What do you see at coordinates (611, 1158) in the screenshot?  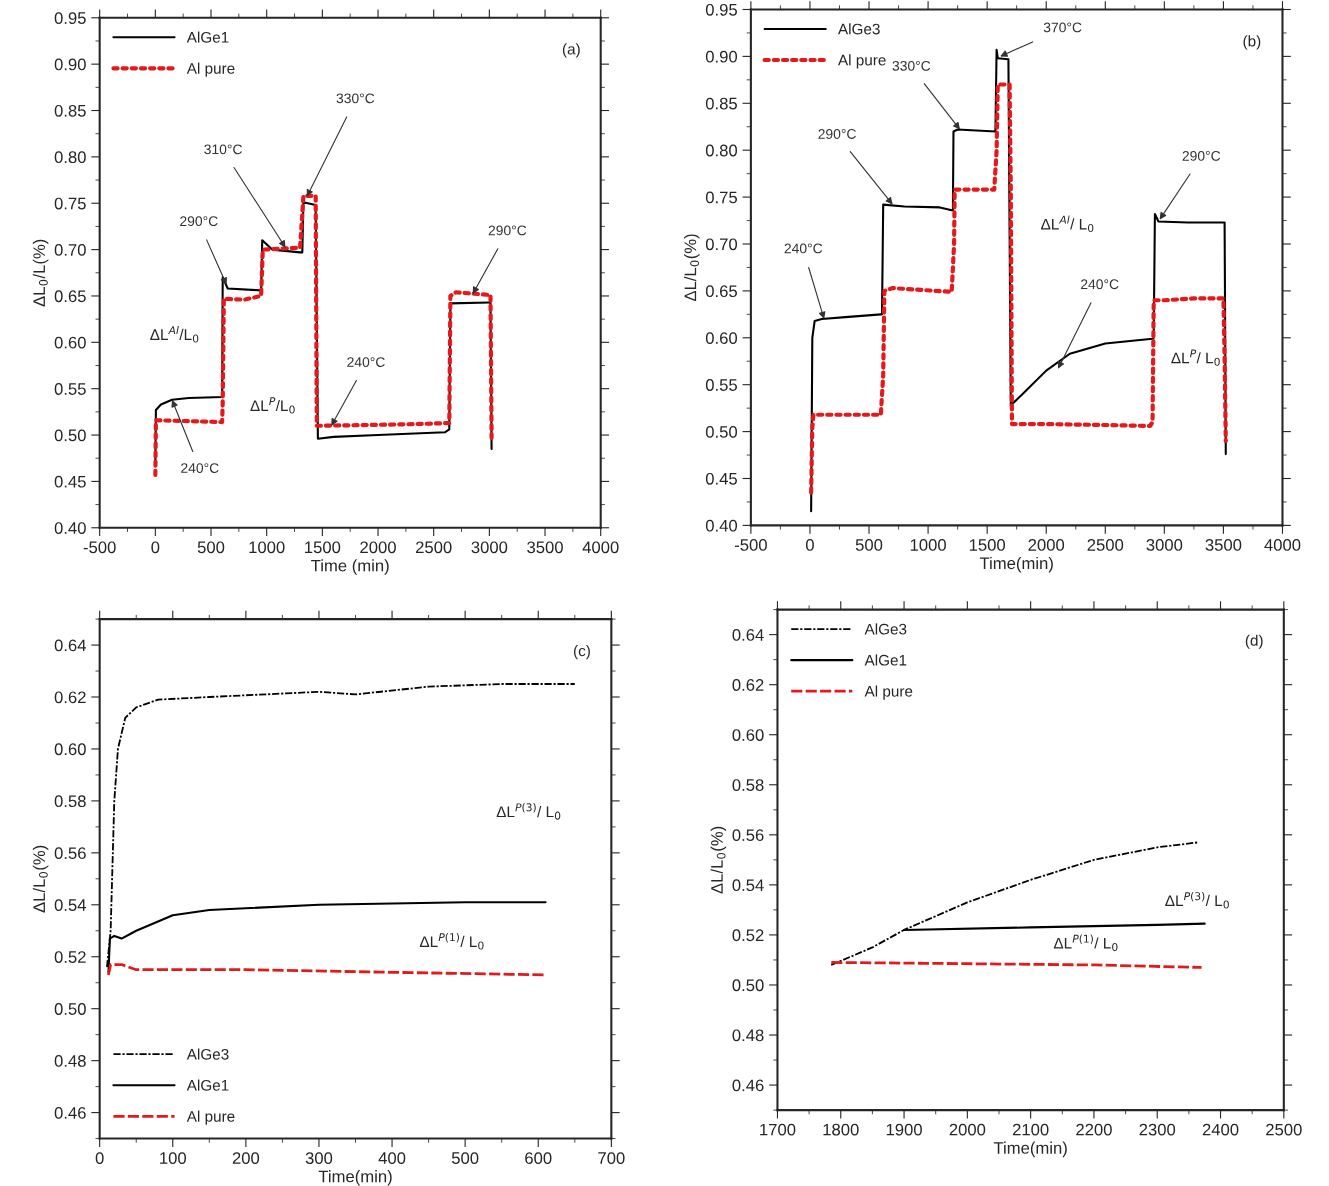 I see `x-tick-label: 700` at bounding box center [611, 1158].